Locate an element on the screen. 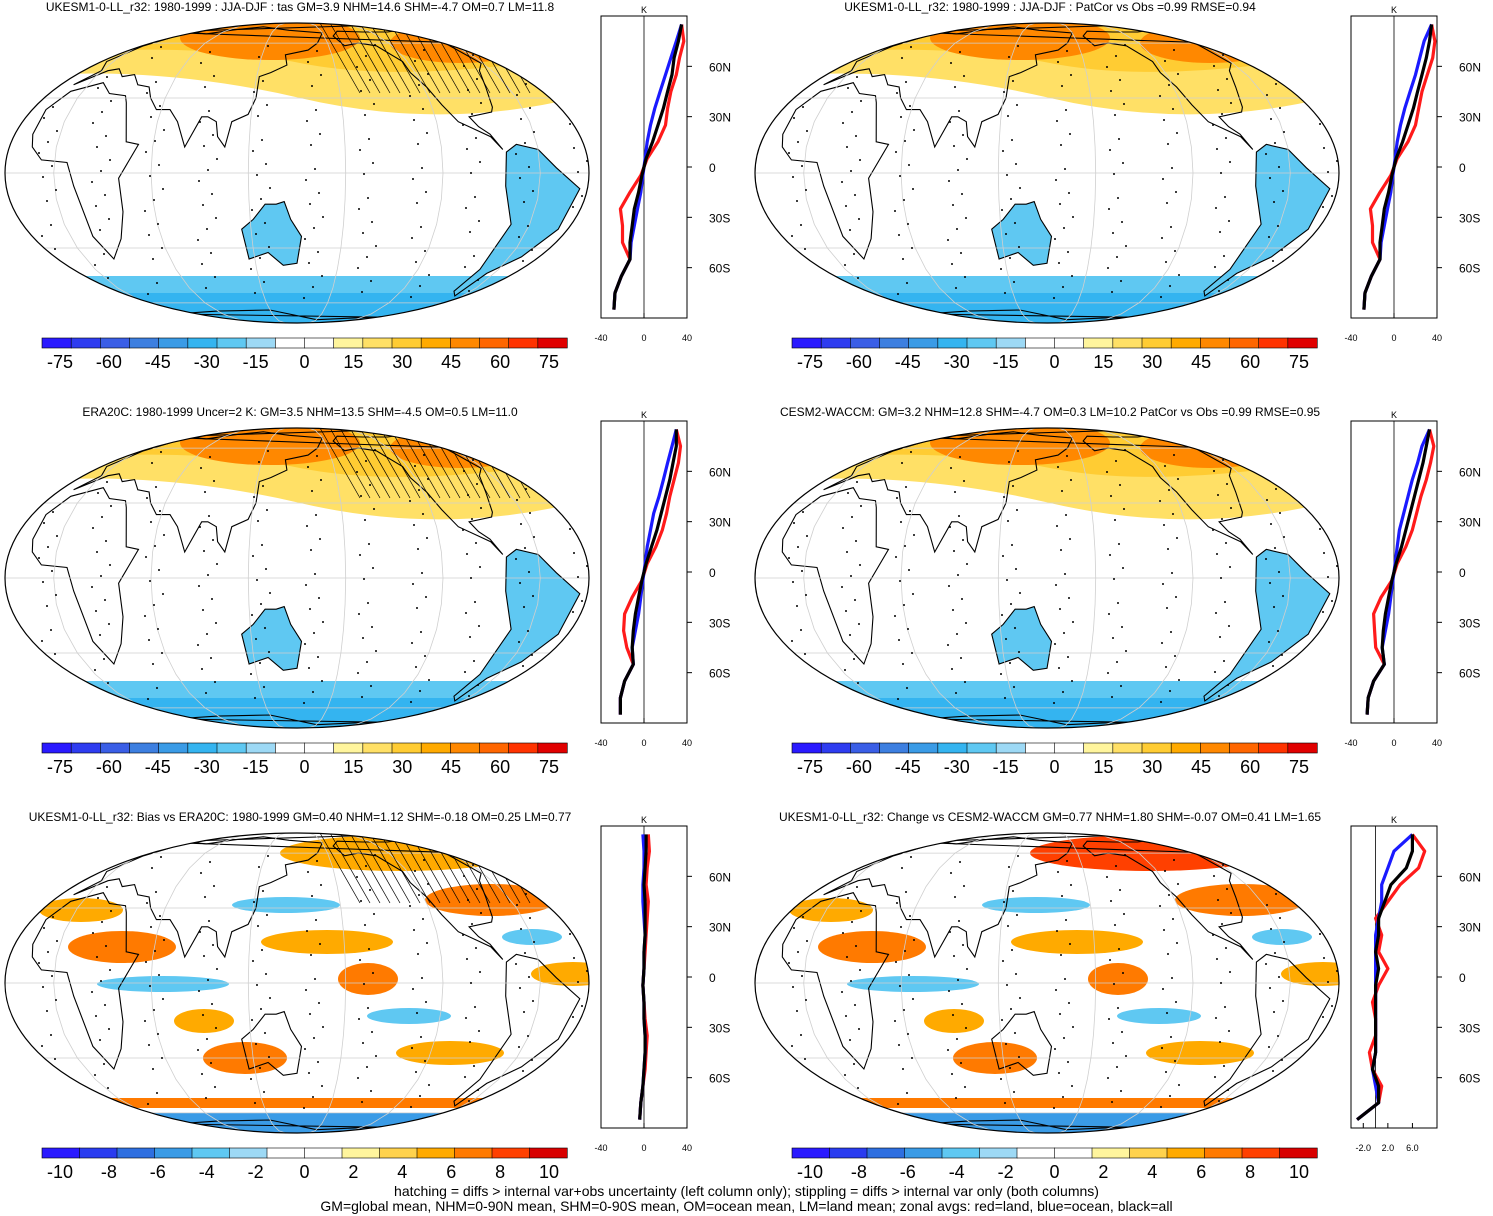 The height and width of the screenshot is (1216, 1493). y-tick-label: 30N is located at coordinates (720, 928).